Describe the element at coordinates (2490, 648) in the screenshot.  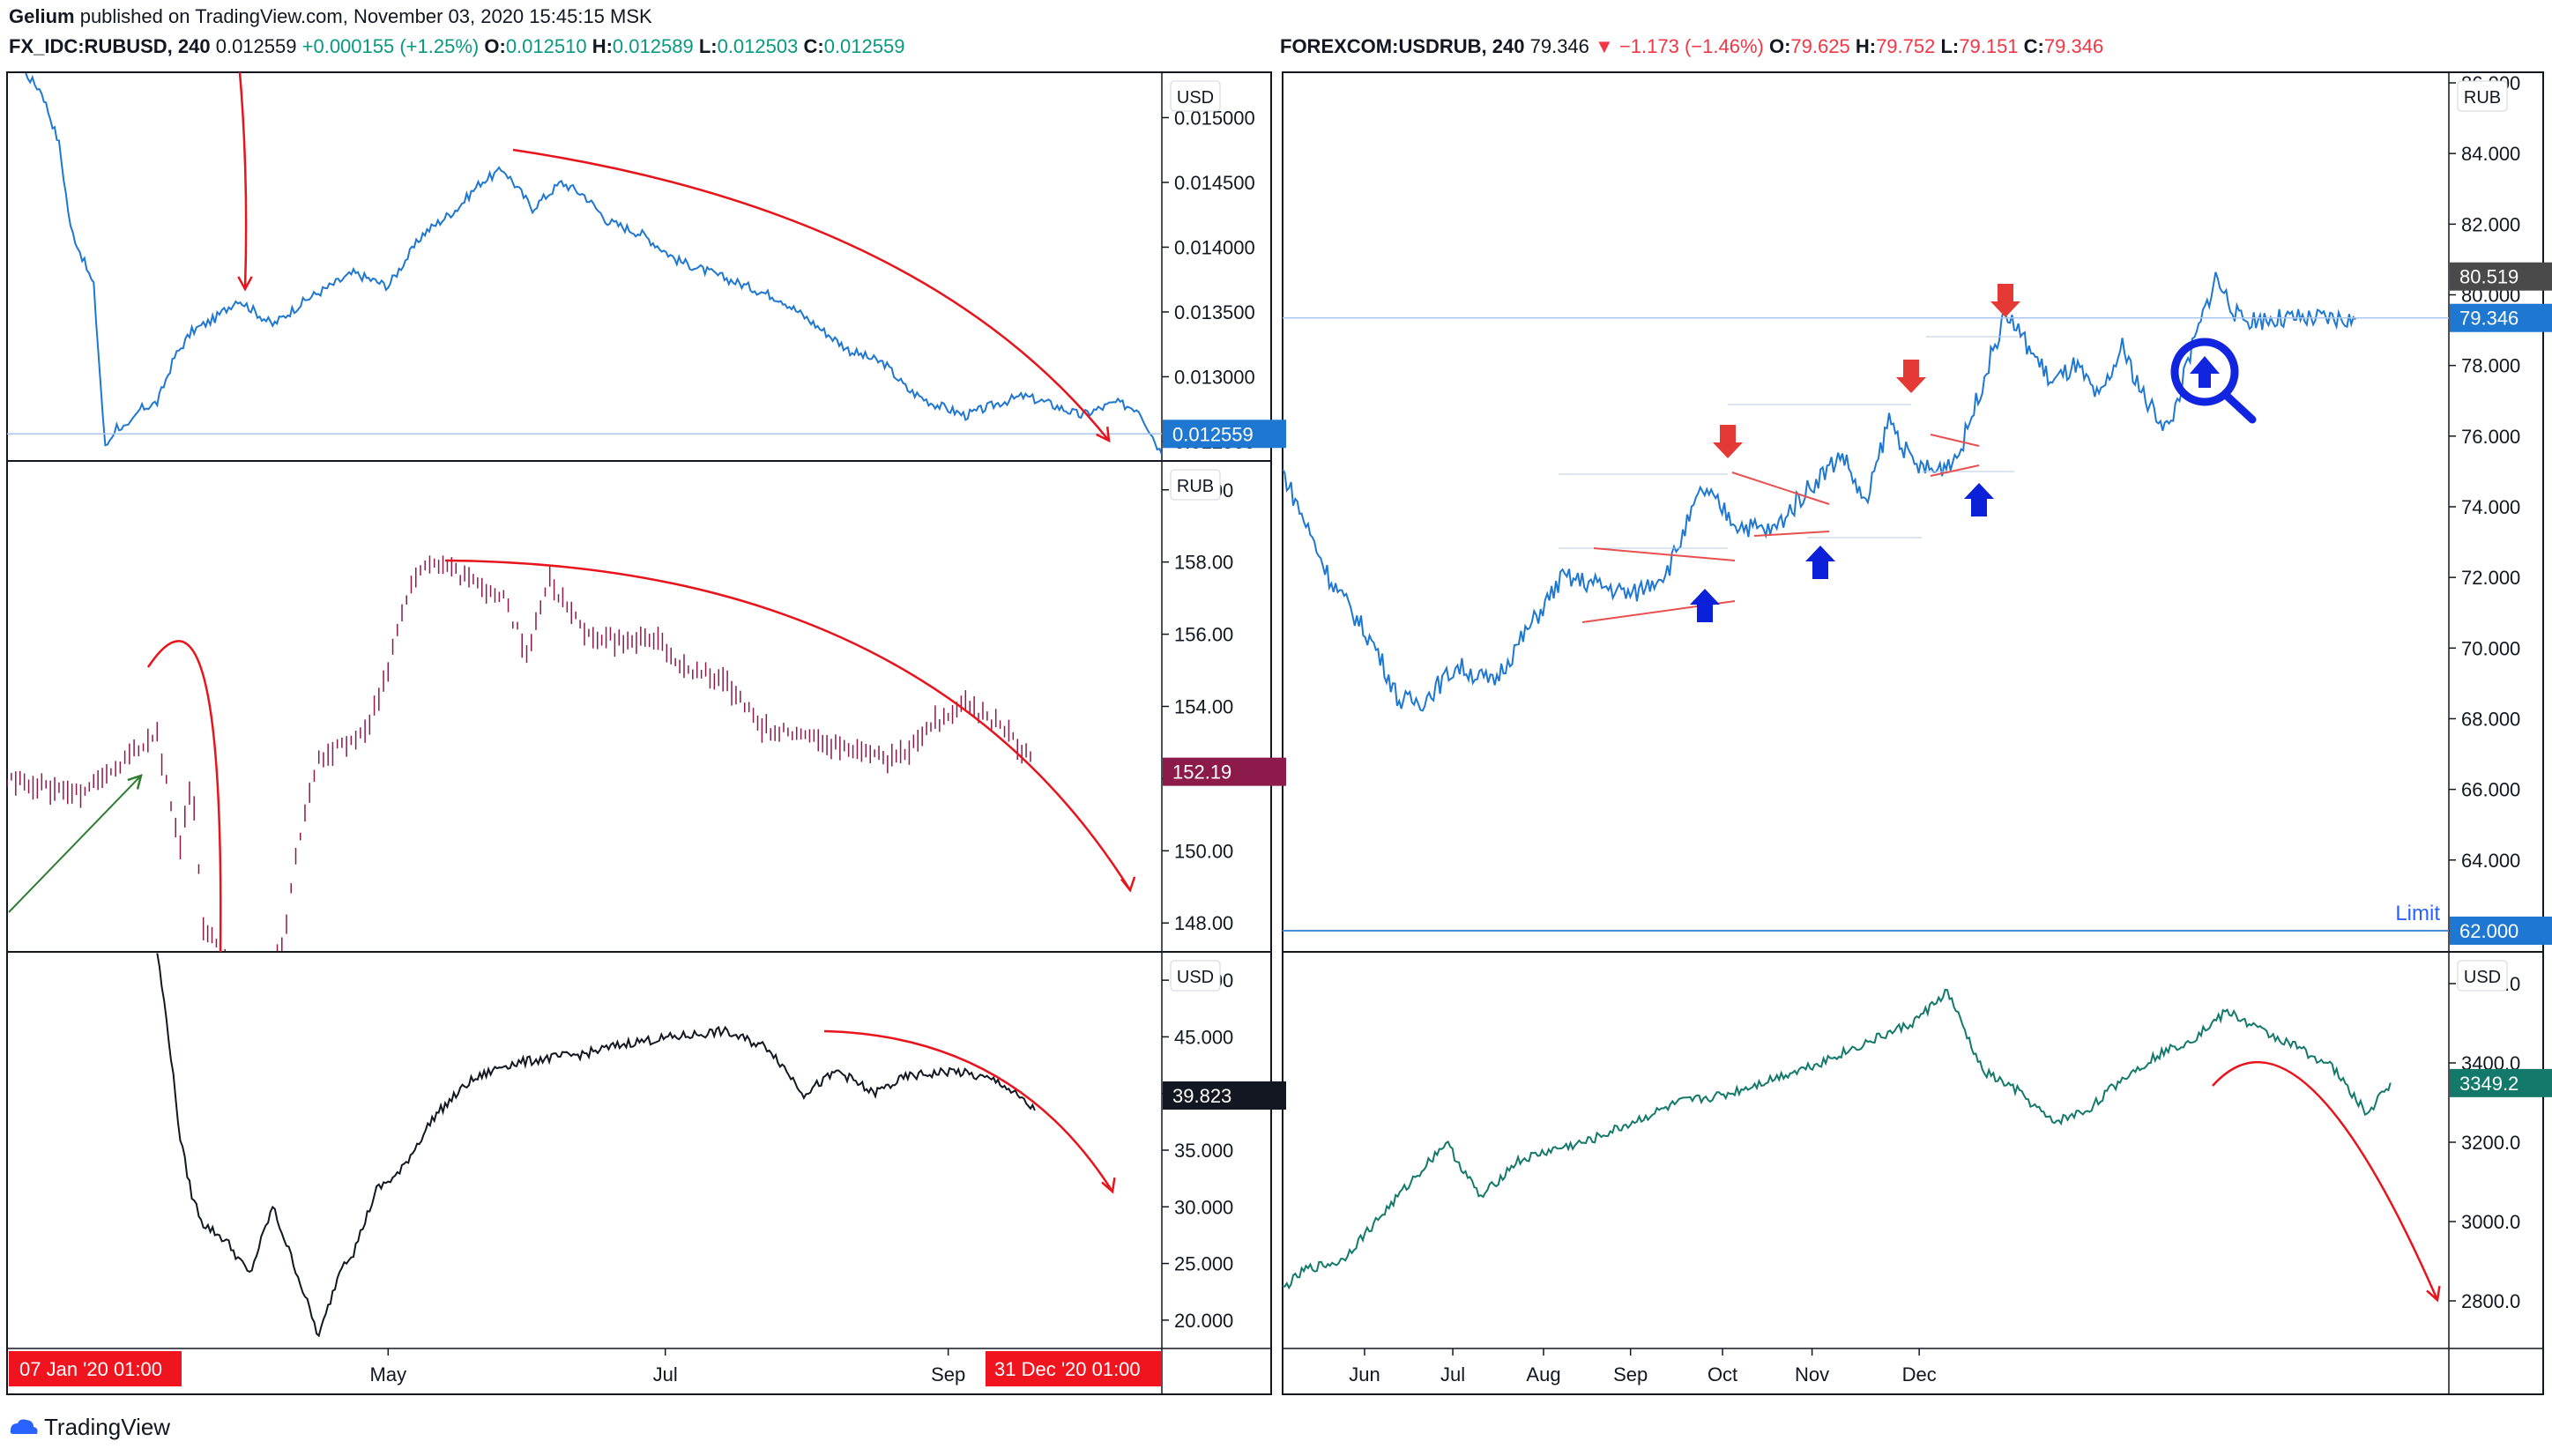
I see `price-tick-label: 70.000` at that location.